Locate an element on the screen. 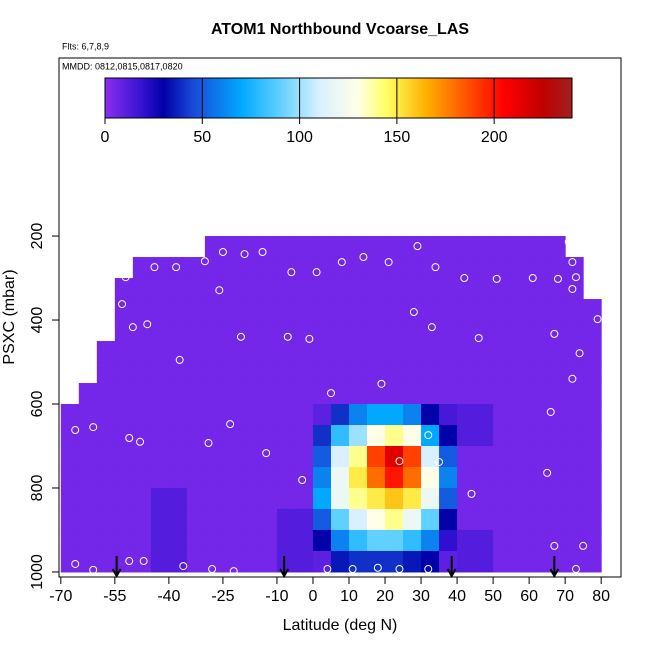  annotation: Flts: 6,7,8,9 is located at coordinates (85, 46).